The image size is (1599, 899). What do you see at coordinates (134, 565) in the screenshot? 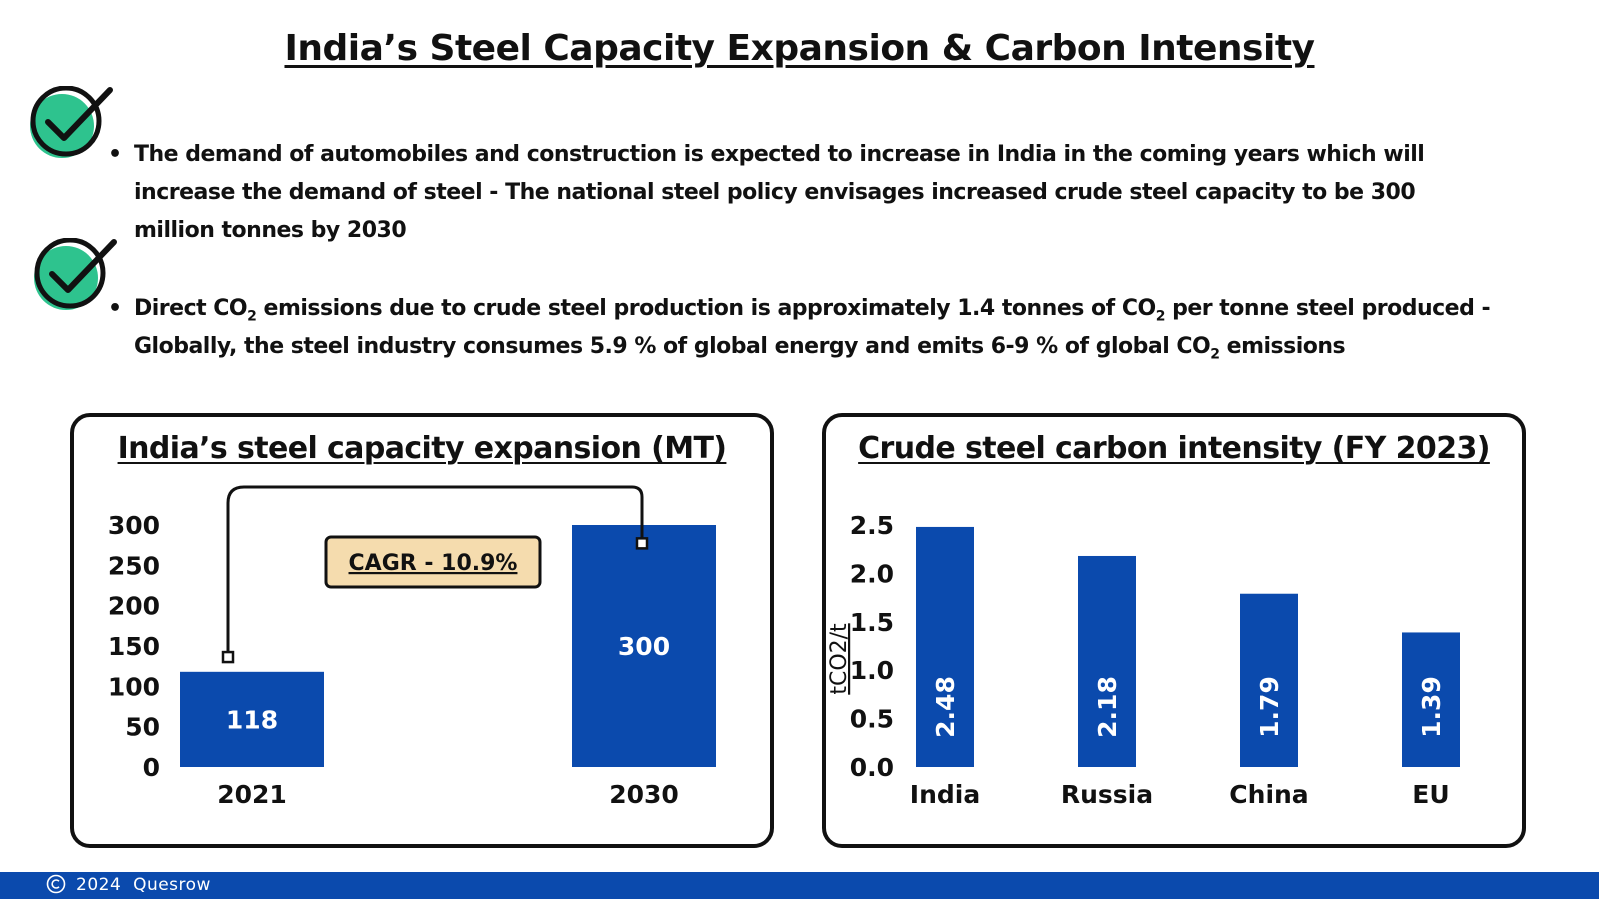
I see `y-tick-label: 250` at bounding box center [134, 565].